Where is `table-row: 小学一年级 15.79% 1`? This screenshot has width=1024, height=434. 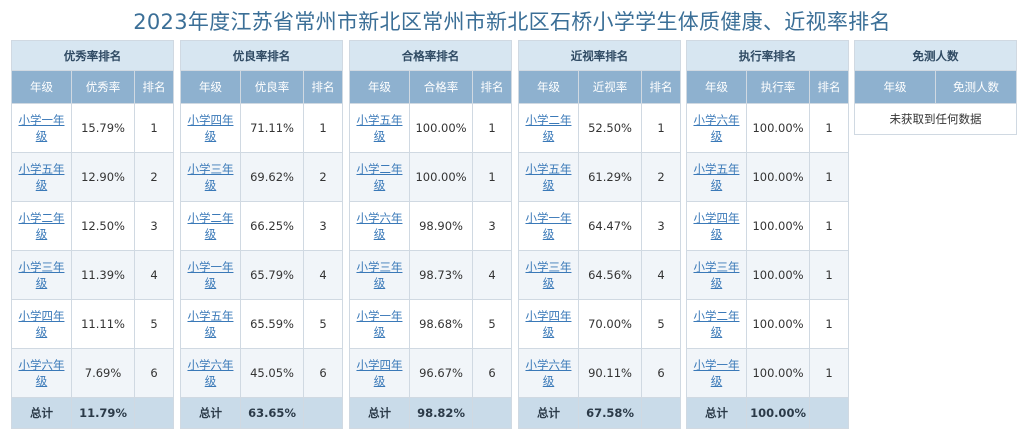 table-row: 小学一年级 15.79% 1 is located at coordinates (92, 128).